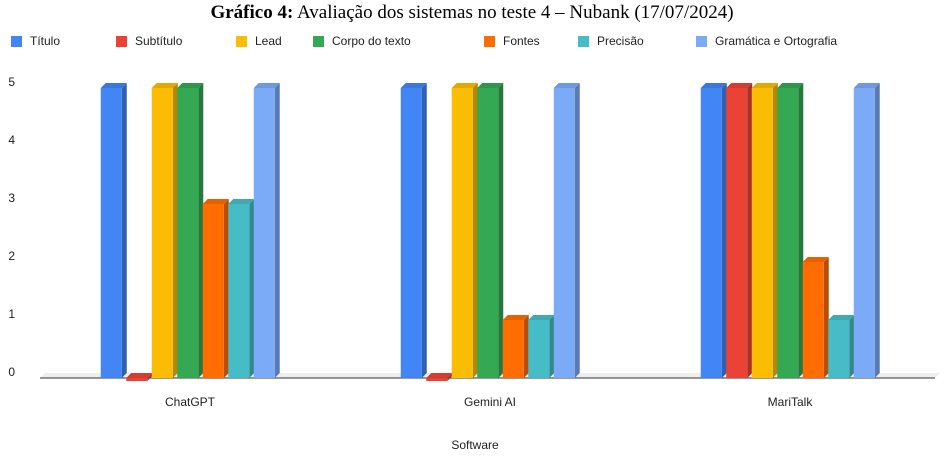  I want to click on legend-label: Fontes, so click(521, 41).